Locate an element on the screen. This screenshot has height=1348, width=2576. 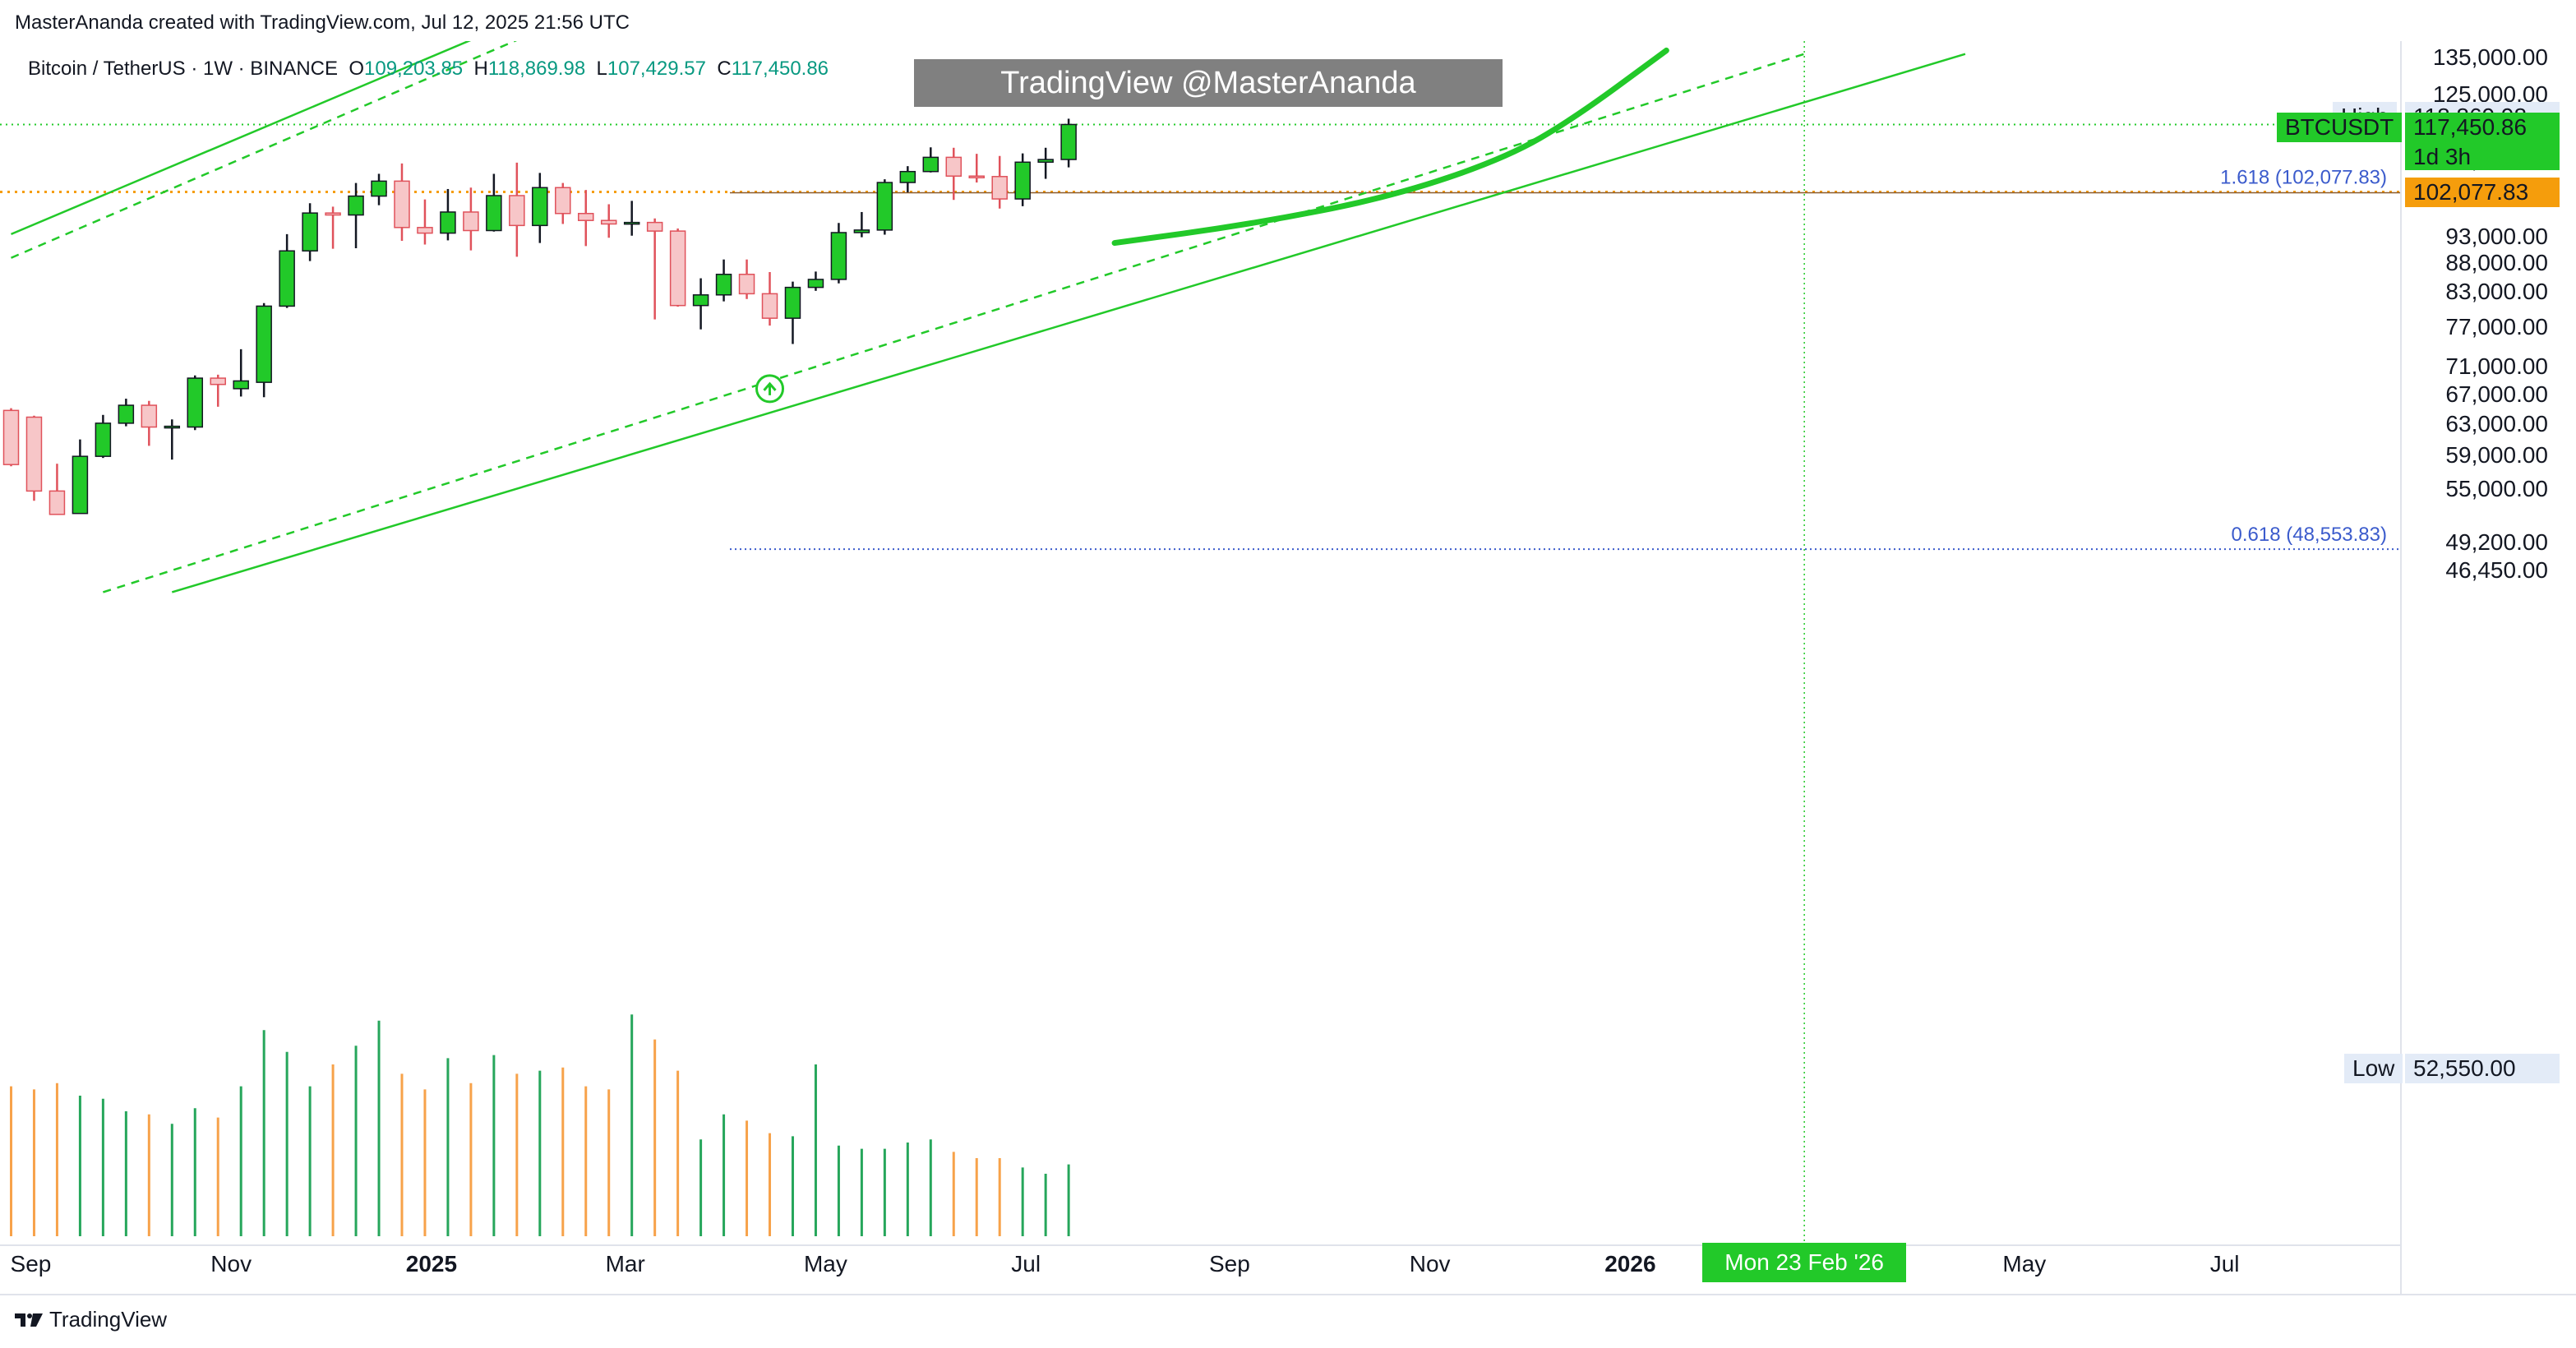
branding-text: TradingView is located at coordinates (108, 1319).